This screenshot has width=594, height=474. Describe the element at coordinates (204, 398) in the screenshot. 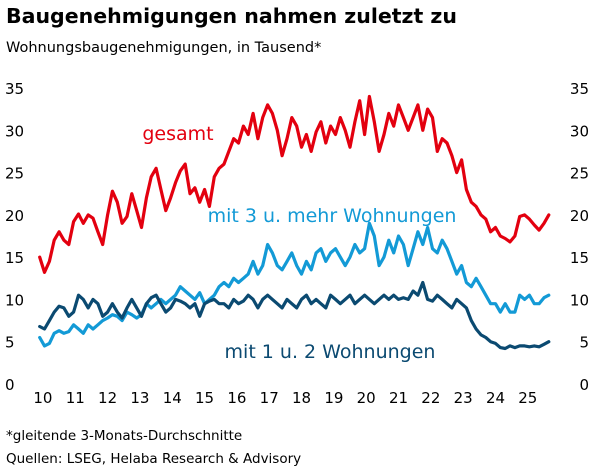

I see `x-tick-label: 15` at that location.